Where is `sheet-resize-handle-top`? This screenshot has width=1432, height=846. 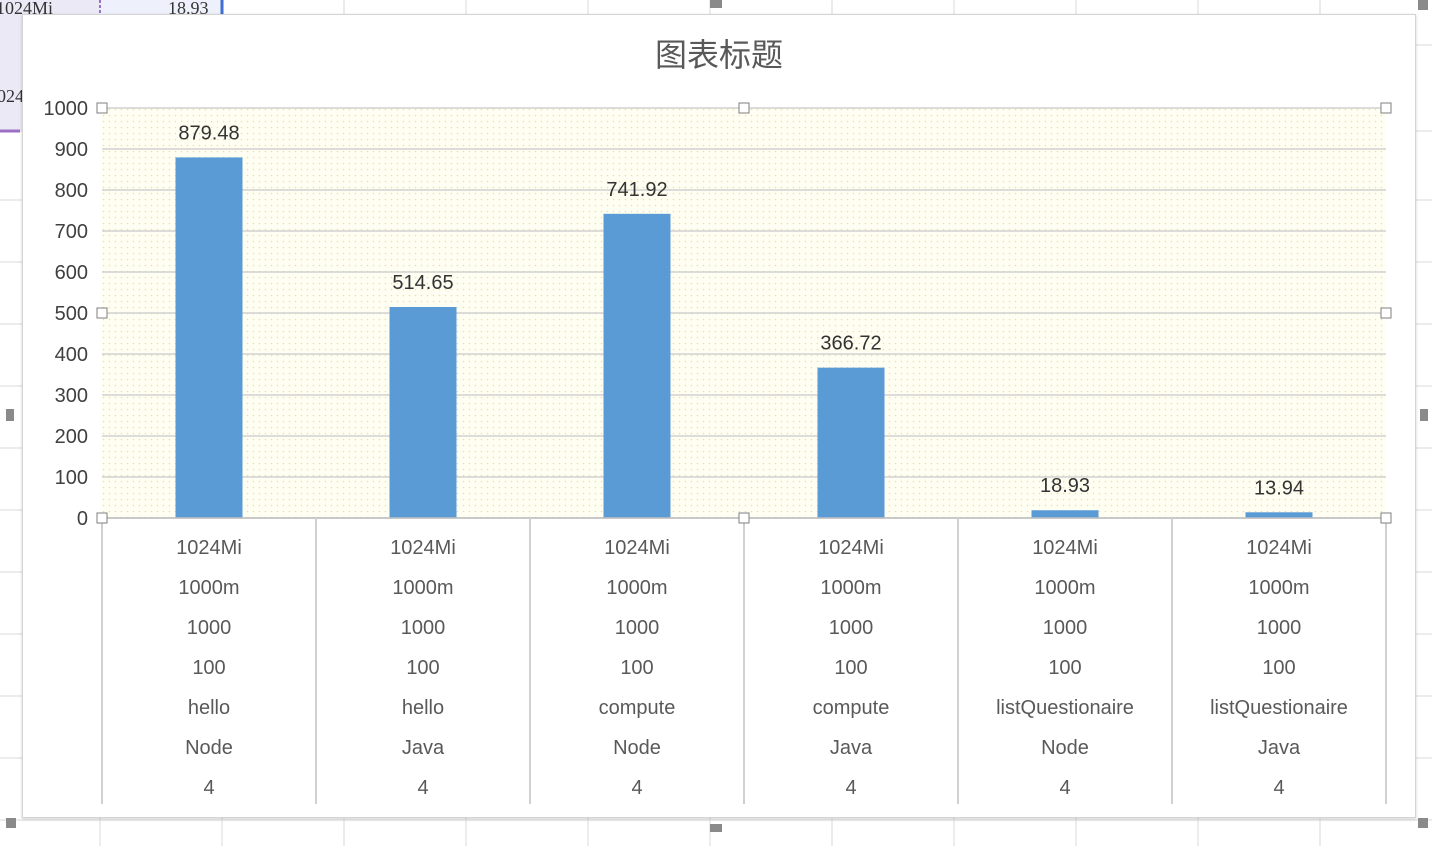
sheet-resize-handle-top is located at coordinates (716, 4).